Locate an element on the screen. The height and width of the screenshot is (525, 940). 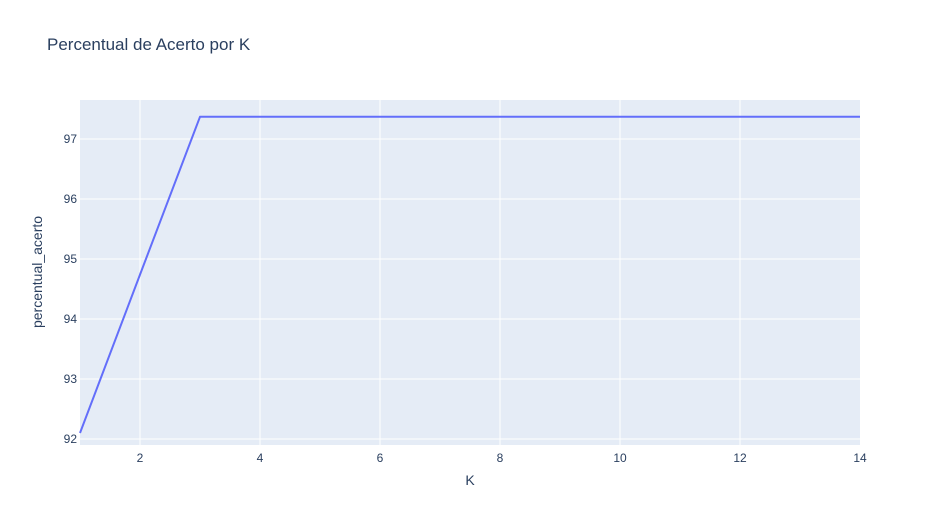
x-tick-label: 10 is located at coordinates (620, 458).